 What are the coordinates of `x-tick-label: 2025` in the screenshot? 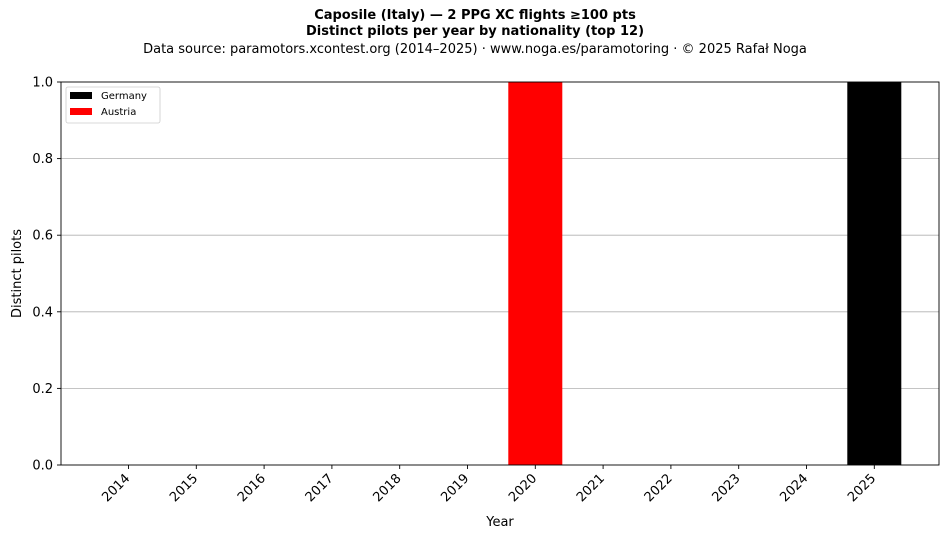 It's located at (862, 488).